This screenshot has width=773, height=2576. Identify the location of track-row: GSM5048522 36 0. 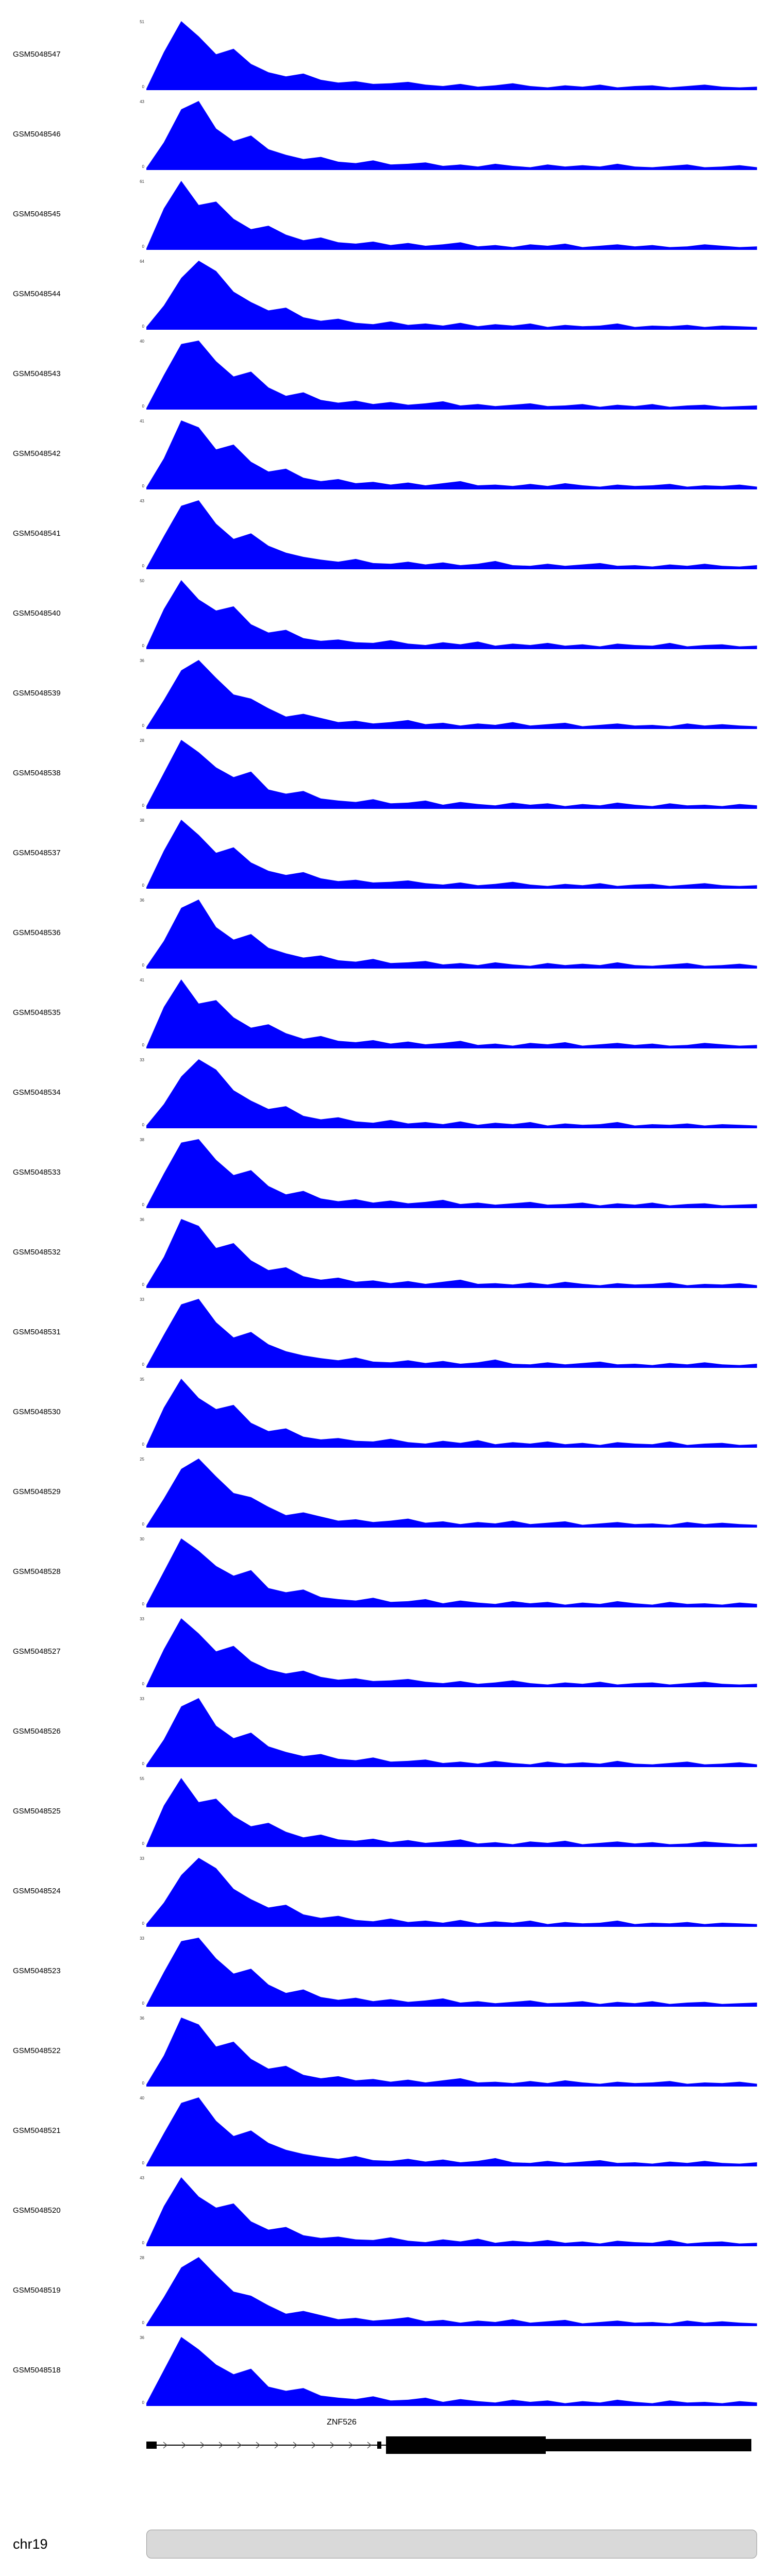
(386, 2051).